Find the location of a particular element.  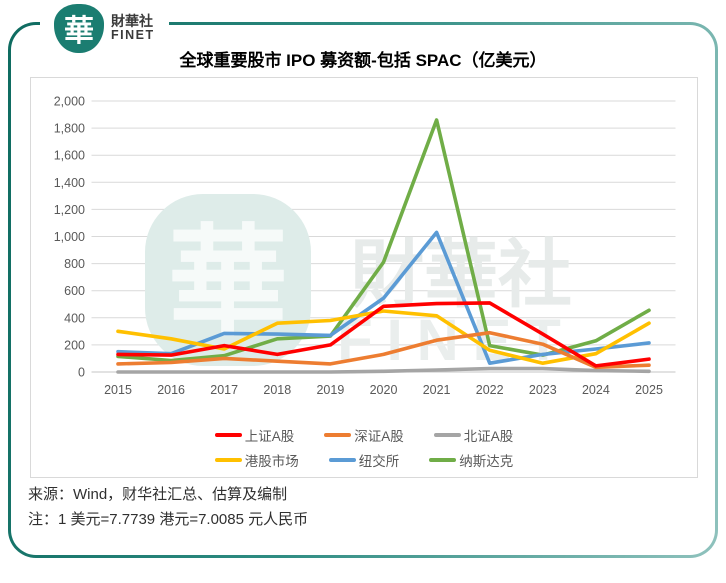

legend-row: 上证A股 深证A股 北证A股 is located at coordinates (364, 435).